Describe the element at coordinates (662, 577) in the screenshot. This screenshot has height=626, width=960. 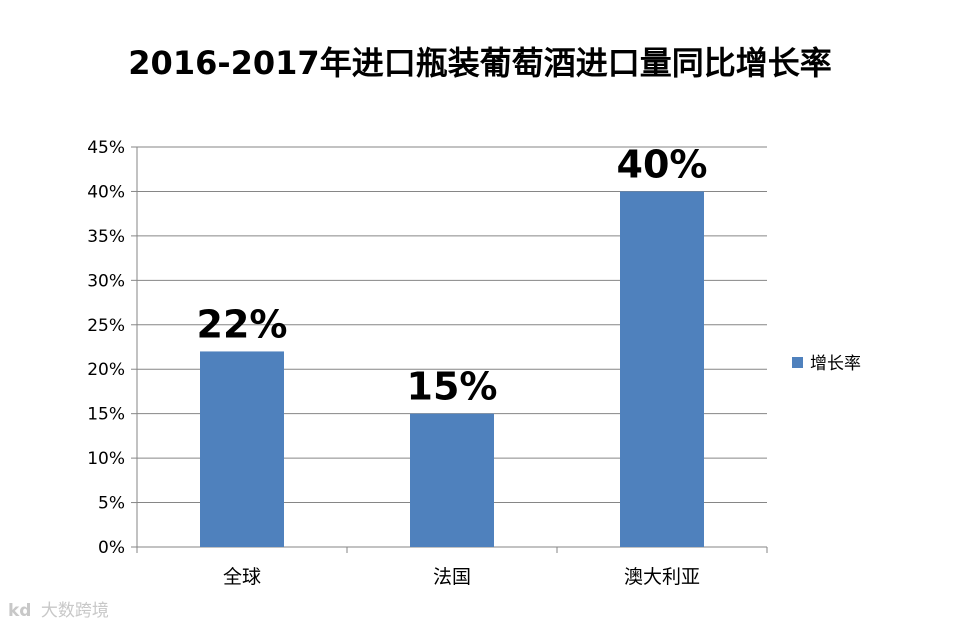
I see `x-tick-label: 澳大利亚` at that location.